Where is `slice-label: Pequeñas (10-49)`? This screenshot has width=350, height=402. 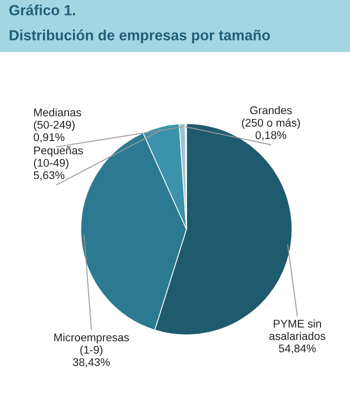 slice-label: Pequeñas (10-49) is located at coordinates (58, 157).